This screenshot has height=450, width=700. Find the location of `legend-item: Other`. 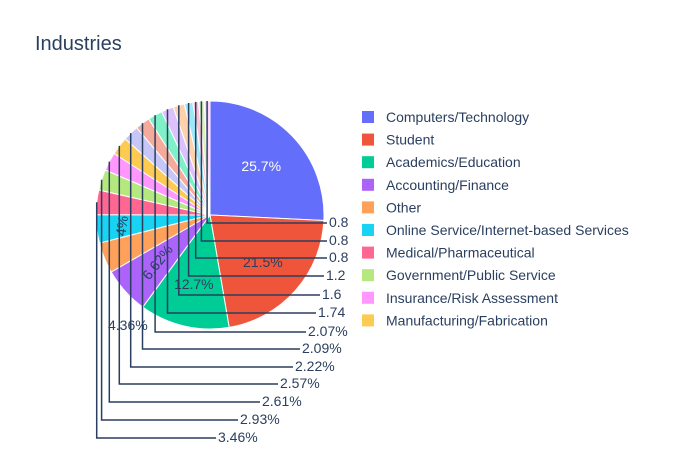

legend-item: Other is located at coordinates (391, 207).